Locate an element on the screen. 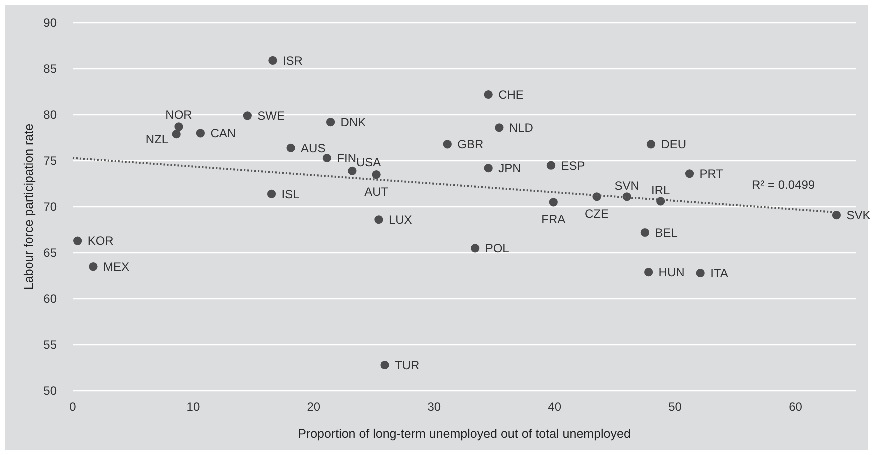  annotation: PRT is located at coordinates (712, 174).